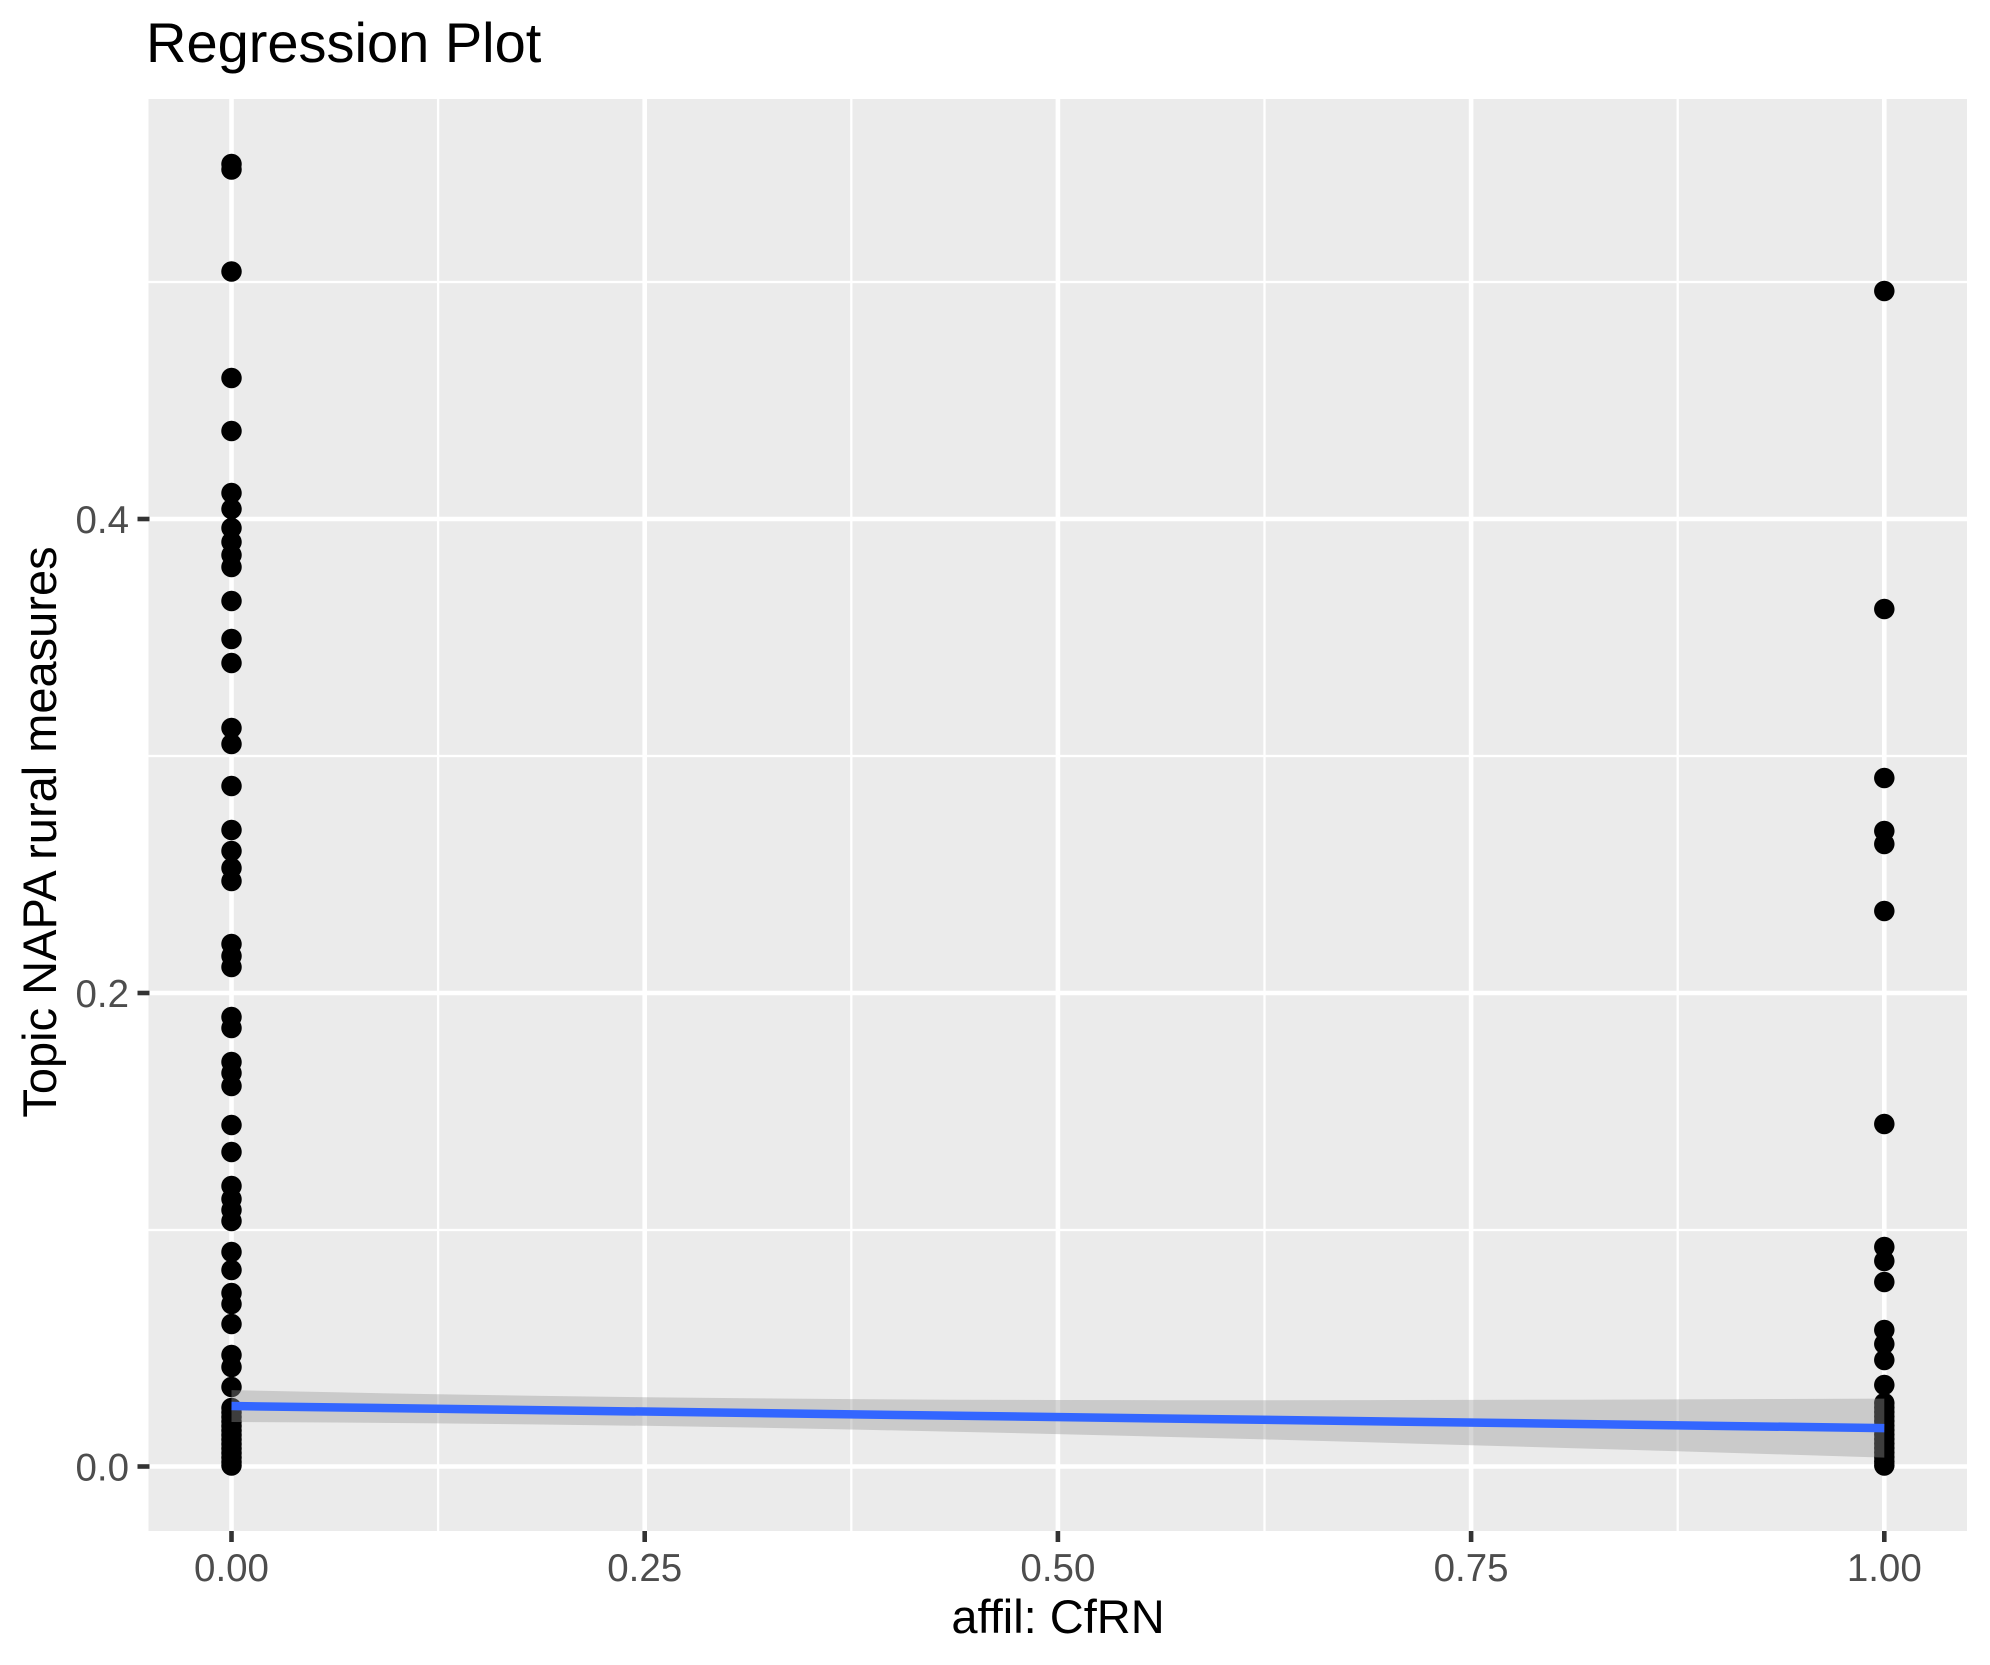 This screenshot has height=1665, width=1990. What do you see at coordinates (1471, 1568) in the screenshot?
I see `svg-text: 0.75` at bounding box center [1471, 1568].